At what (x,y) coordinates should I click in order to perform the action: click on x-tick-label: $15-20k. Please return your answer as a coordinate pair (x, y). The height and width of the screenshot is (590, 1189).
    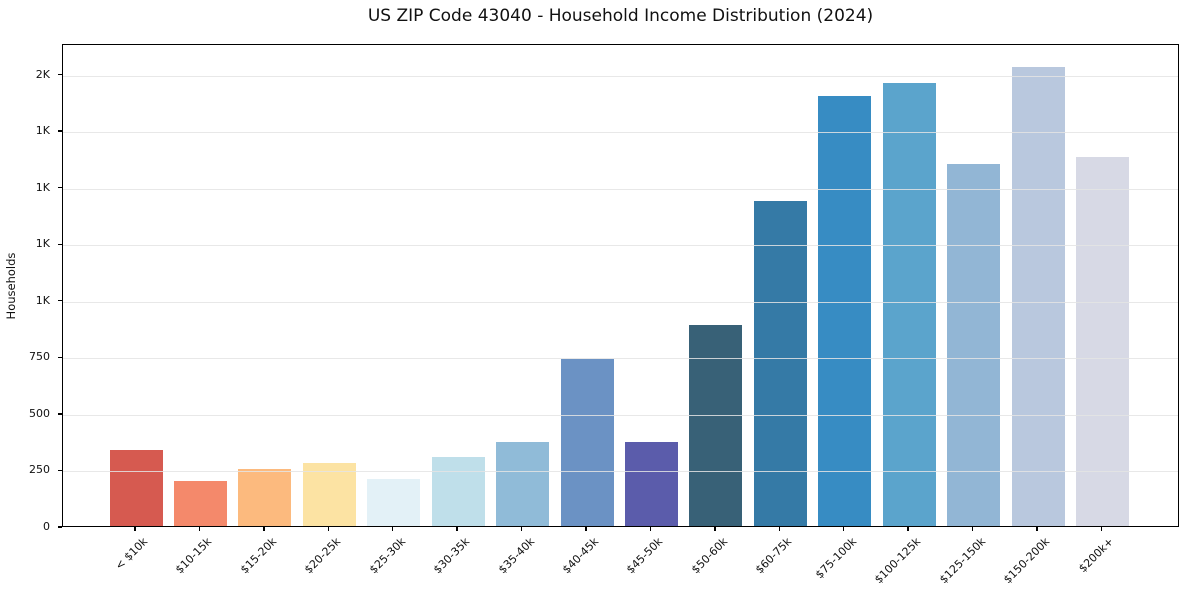
    Looking at the image, I should click on (258, 556).